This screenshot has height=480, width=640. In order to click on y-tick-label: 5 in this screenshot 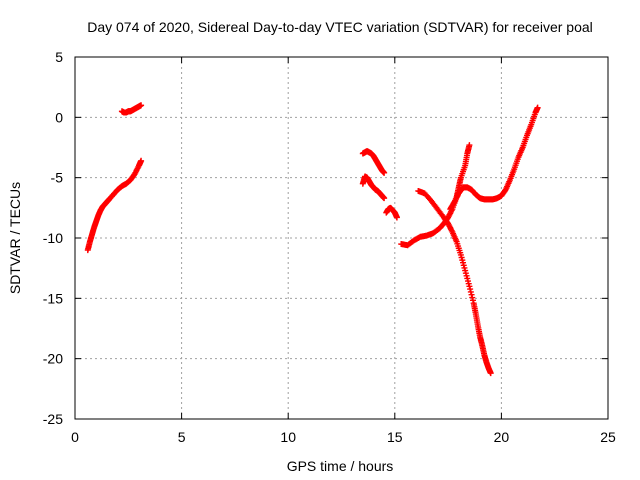, I will do `click(59, 57)`.